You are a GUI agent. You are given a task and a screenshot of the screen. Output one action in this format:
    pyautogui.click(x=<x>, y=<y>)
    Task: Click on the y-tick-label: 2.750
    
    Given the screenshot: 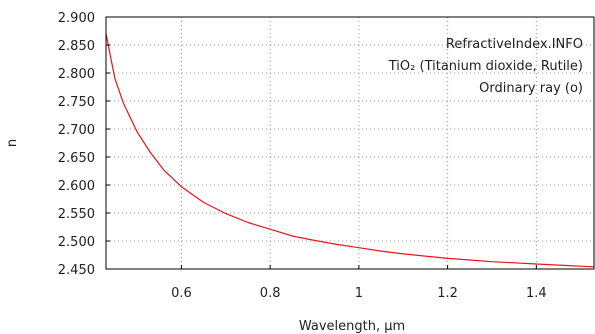 What is the action you would take?
    pyautogui.click(x=76, y=102)
    